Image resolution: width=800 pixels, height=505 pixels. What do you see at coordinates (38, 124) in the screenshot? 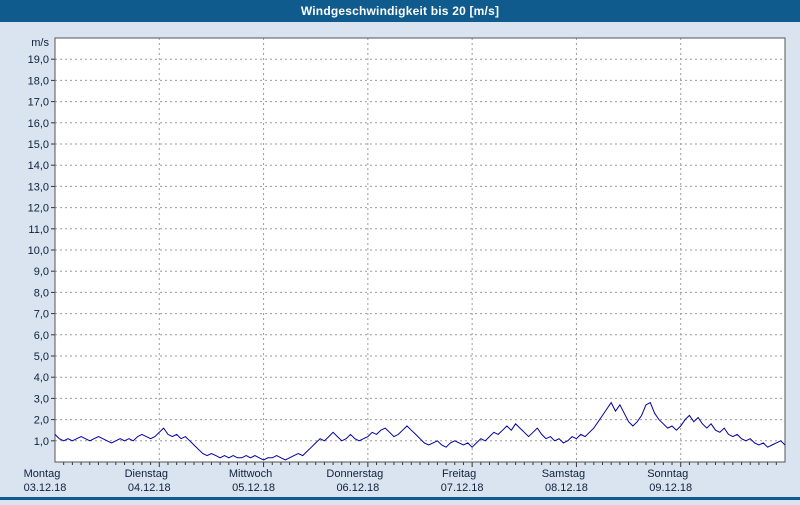
I see `y-axis-tick-label: 16,0` at bounding box center [38, 124].